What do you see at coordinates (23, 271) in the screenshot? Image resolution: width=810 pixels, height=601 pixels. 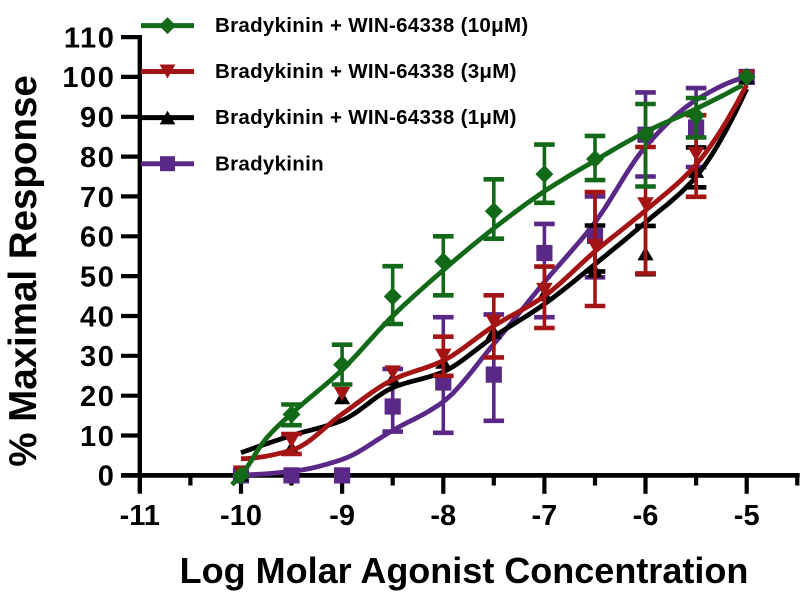 I see `svg-text: % Maximal Response` at bounding box center [23, 271].